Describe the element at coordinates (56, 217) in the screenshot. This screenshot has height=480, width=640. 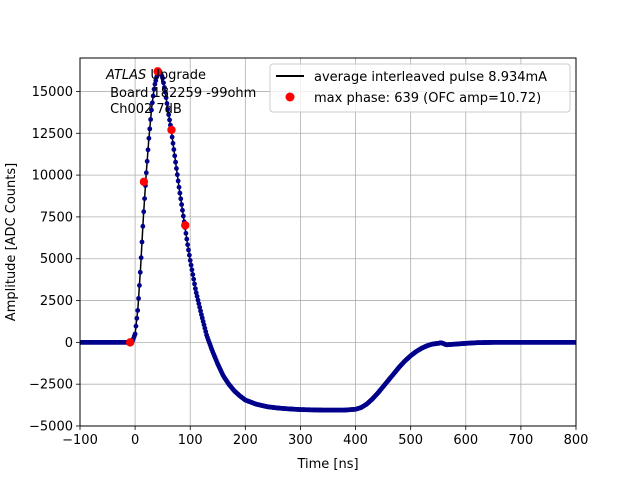
I see `y-tick-label: 7500` at that location.